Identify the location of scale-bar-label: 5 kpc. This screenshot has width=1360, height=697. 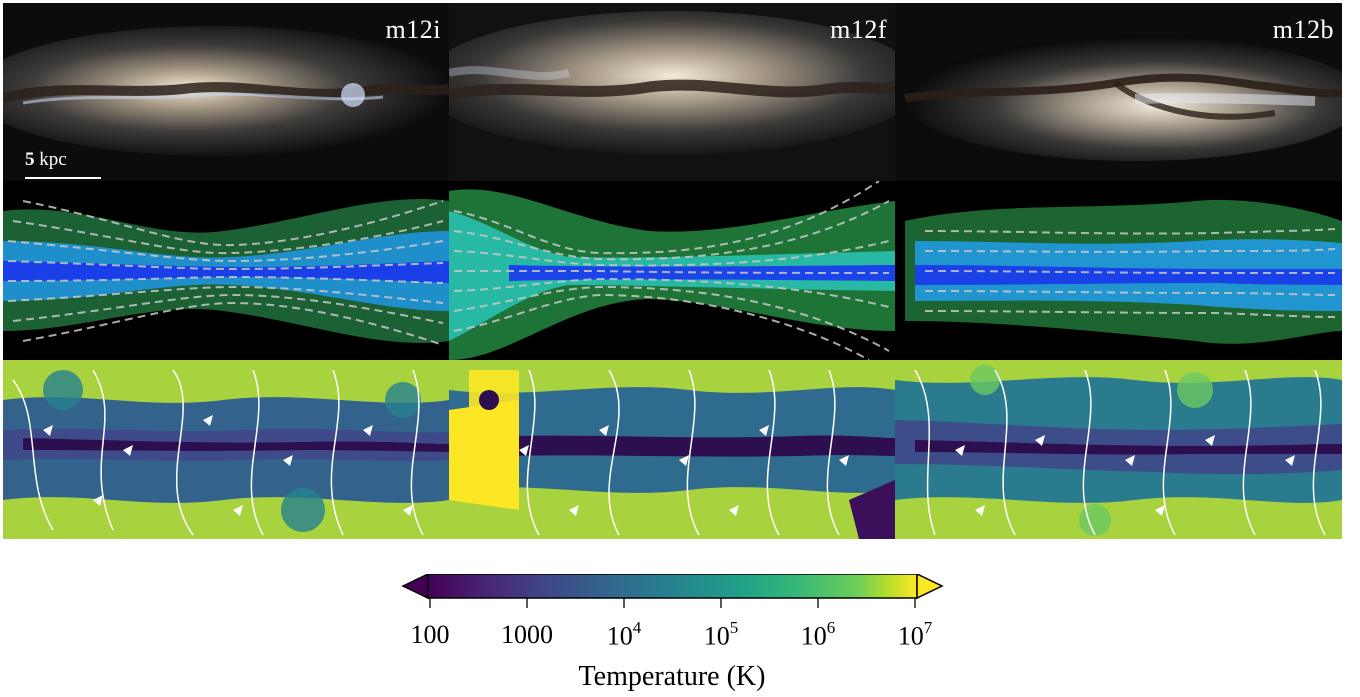
(46, 160).